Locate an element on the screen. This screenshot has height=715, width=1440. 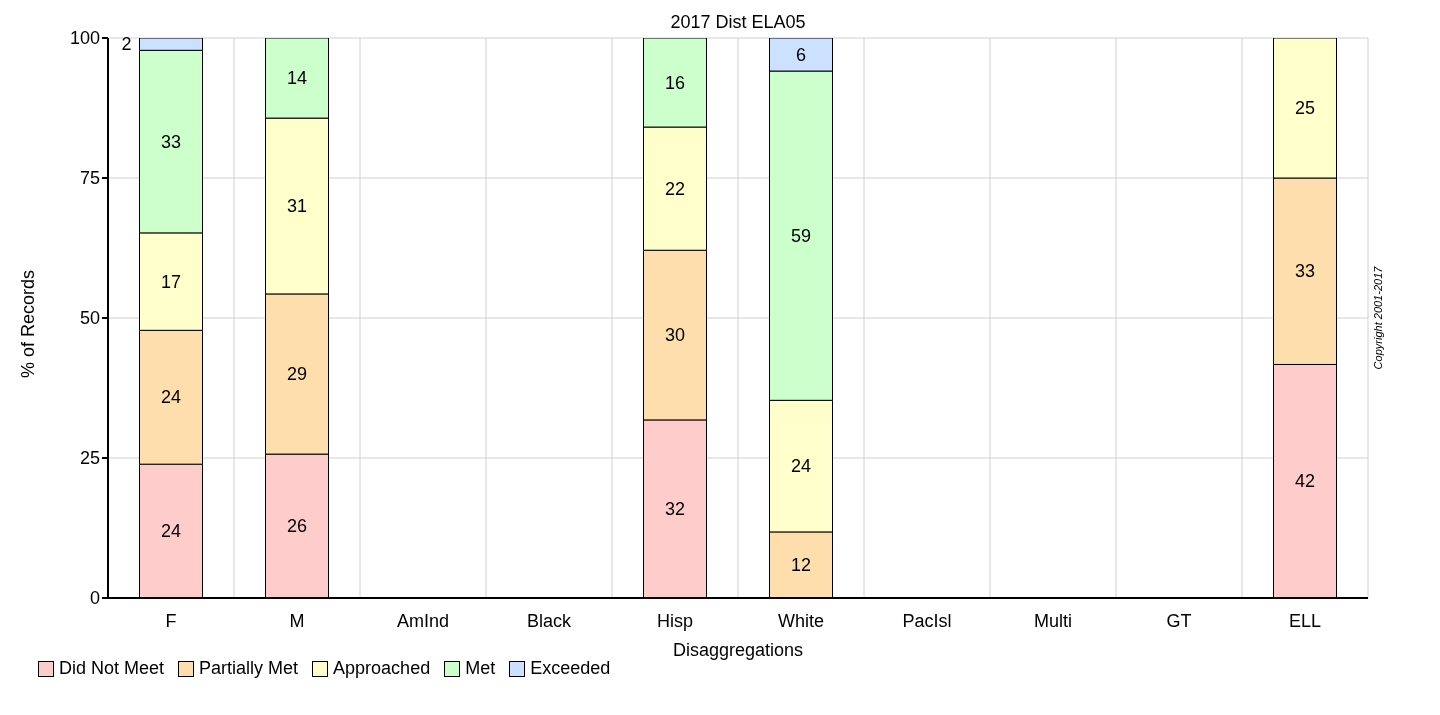
legend-label: Partially Met is located at coordinates (248, 668).